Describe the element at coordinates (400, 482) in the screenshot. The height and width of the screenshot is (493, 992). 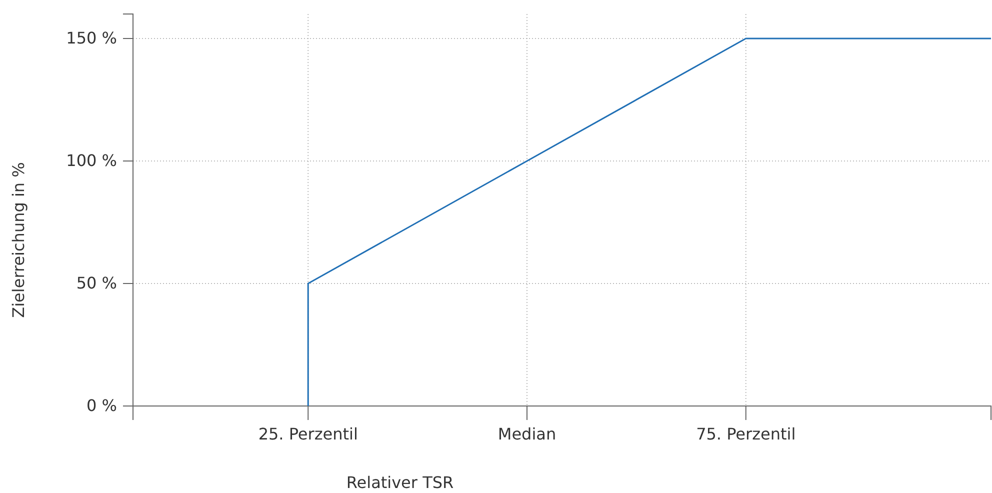
I see `x-axis-title: Relativer TSR` at that location.